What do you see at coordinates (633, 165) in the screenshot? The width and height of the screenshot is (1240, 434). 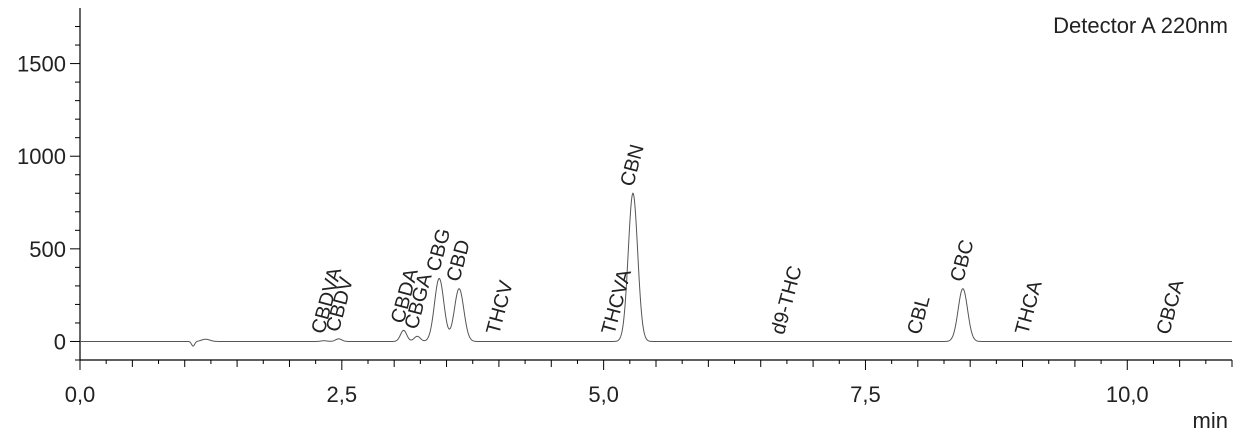 I see `peak-label-cbn: CBN` at bounding box center [633, 165].